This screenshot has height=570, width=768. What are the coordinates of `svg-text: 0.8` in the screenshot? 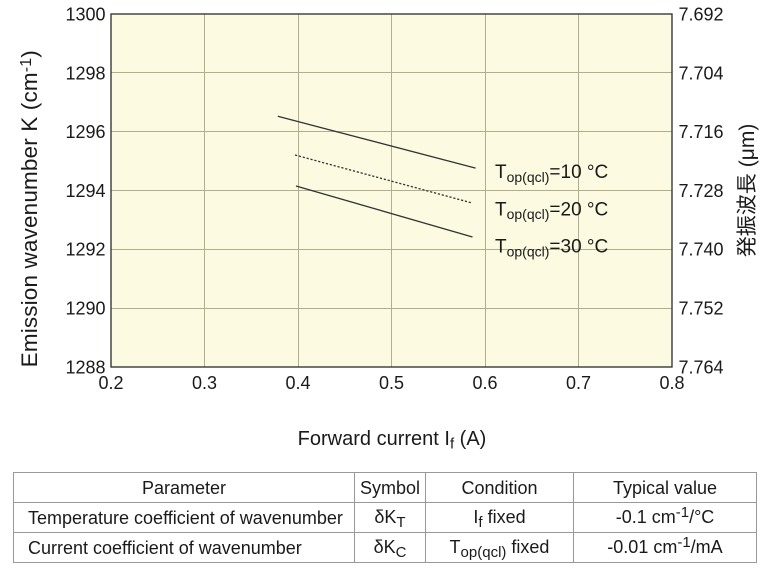 It's located at (671, 383).